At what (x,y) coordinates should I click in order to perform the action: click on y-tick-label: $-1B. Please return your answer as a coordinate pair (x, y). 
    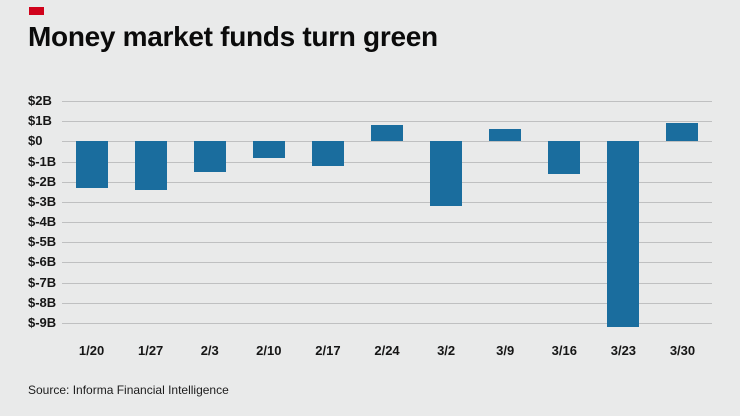
    Looking at the image, I should click on (42, 161).